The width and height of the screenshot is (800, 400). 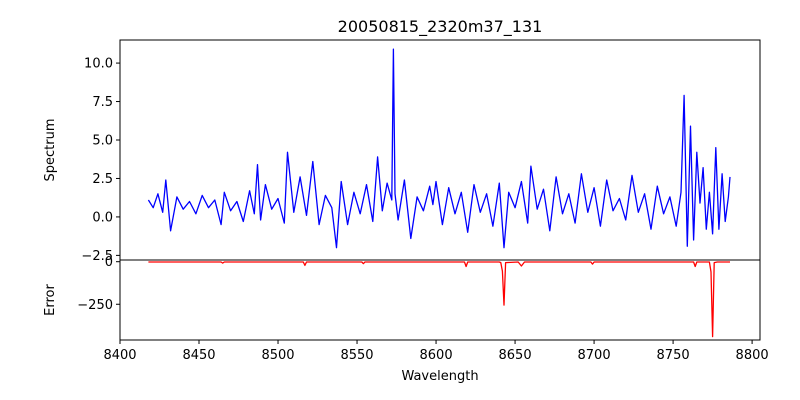 What do you see at coordinates (102, 179) in the screenshot?
I see `spectrum-y-tick-label: 2.5` at bounding box center [102, 179].